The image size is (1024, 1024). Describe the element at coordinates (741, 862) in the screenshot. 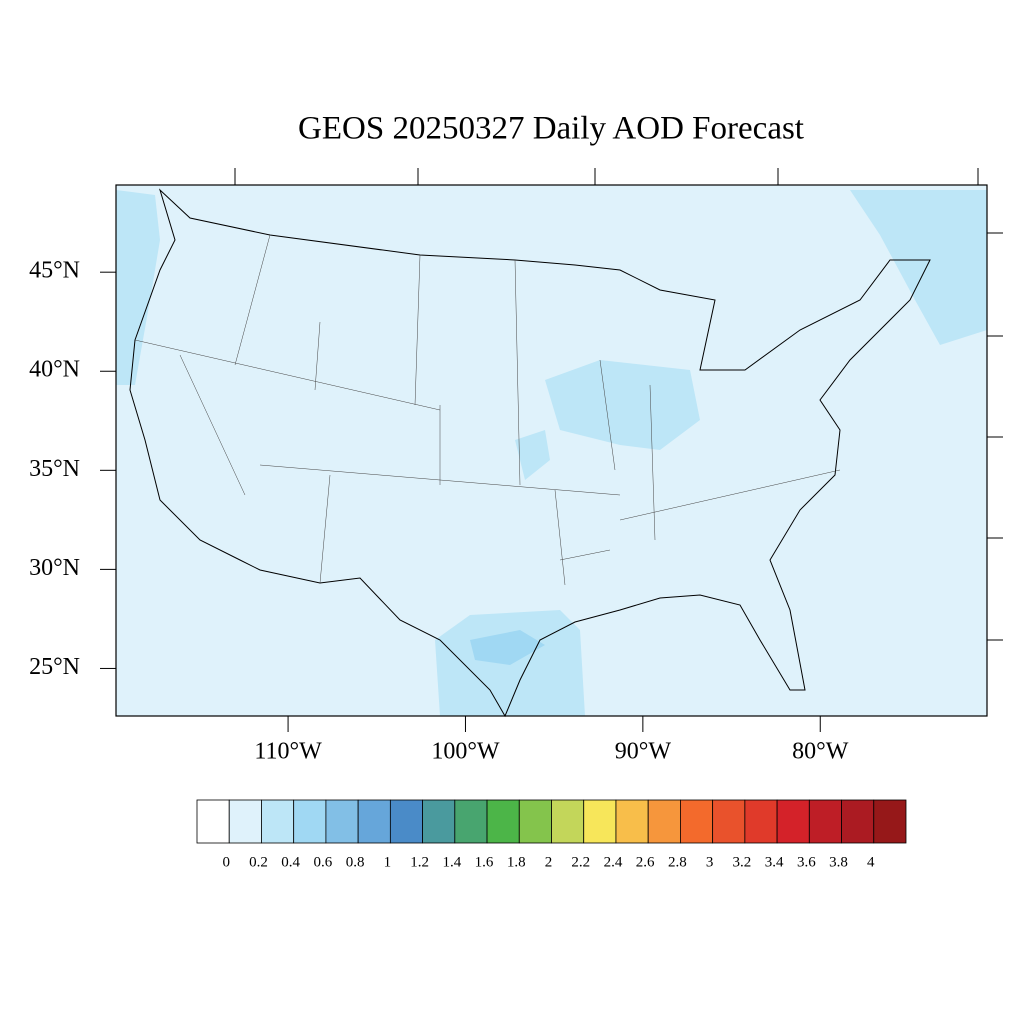

I see `colorbar-label: 3.2` at that location.